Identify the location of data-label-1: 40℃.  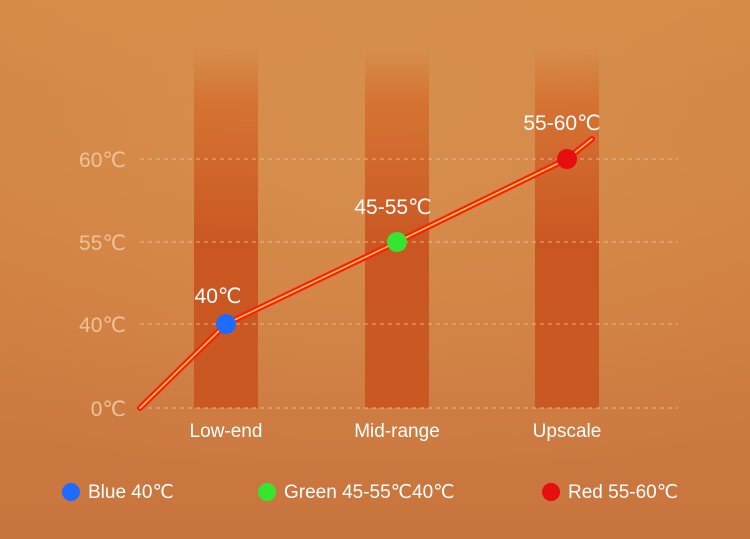
(218, 296).